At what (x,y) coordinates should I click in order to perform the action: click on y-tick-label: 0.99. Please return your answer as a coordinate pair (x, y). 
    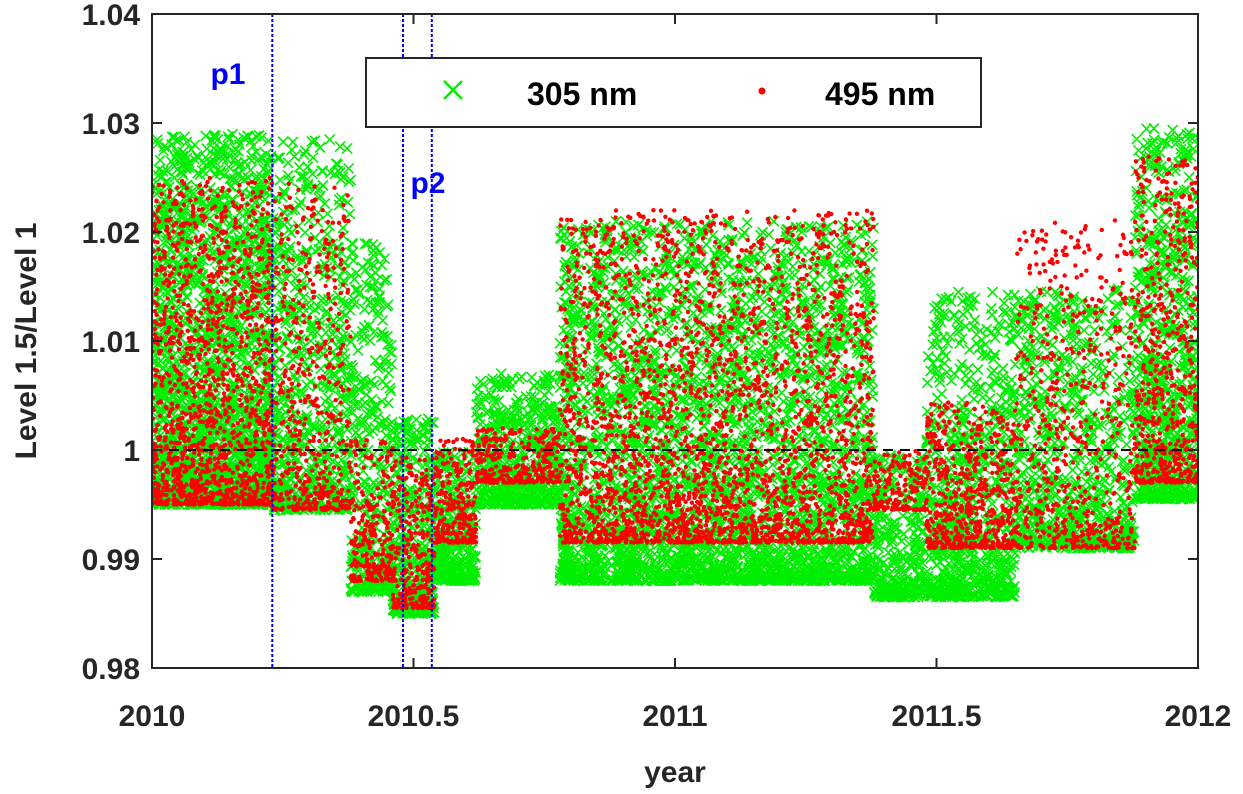
    Looking at the image, I should click on (111, 560).